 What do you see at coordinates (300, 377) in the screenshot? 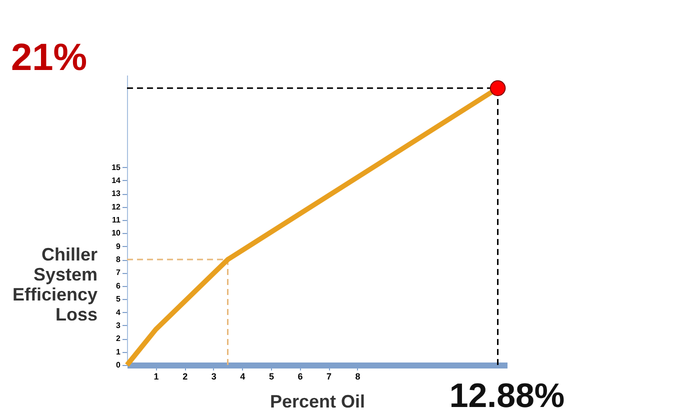
I see `x-tick-label: 6` at bounding box center [300, 377].